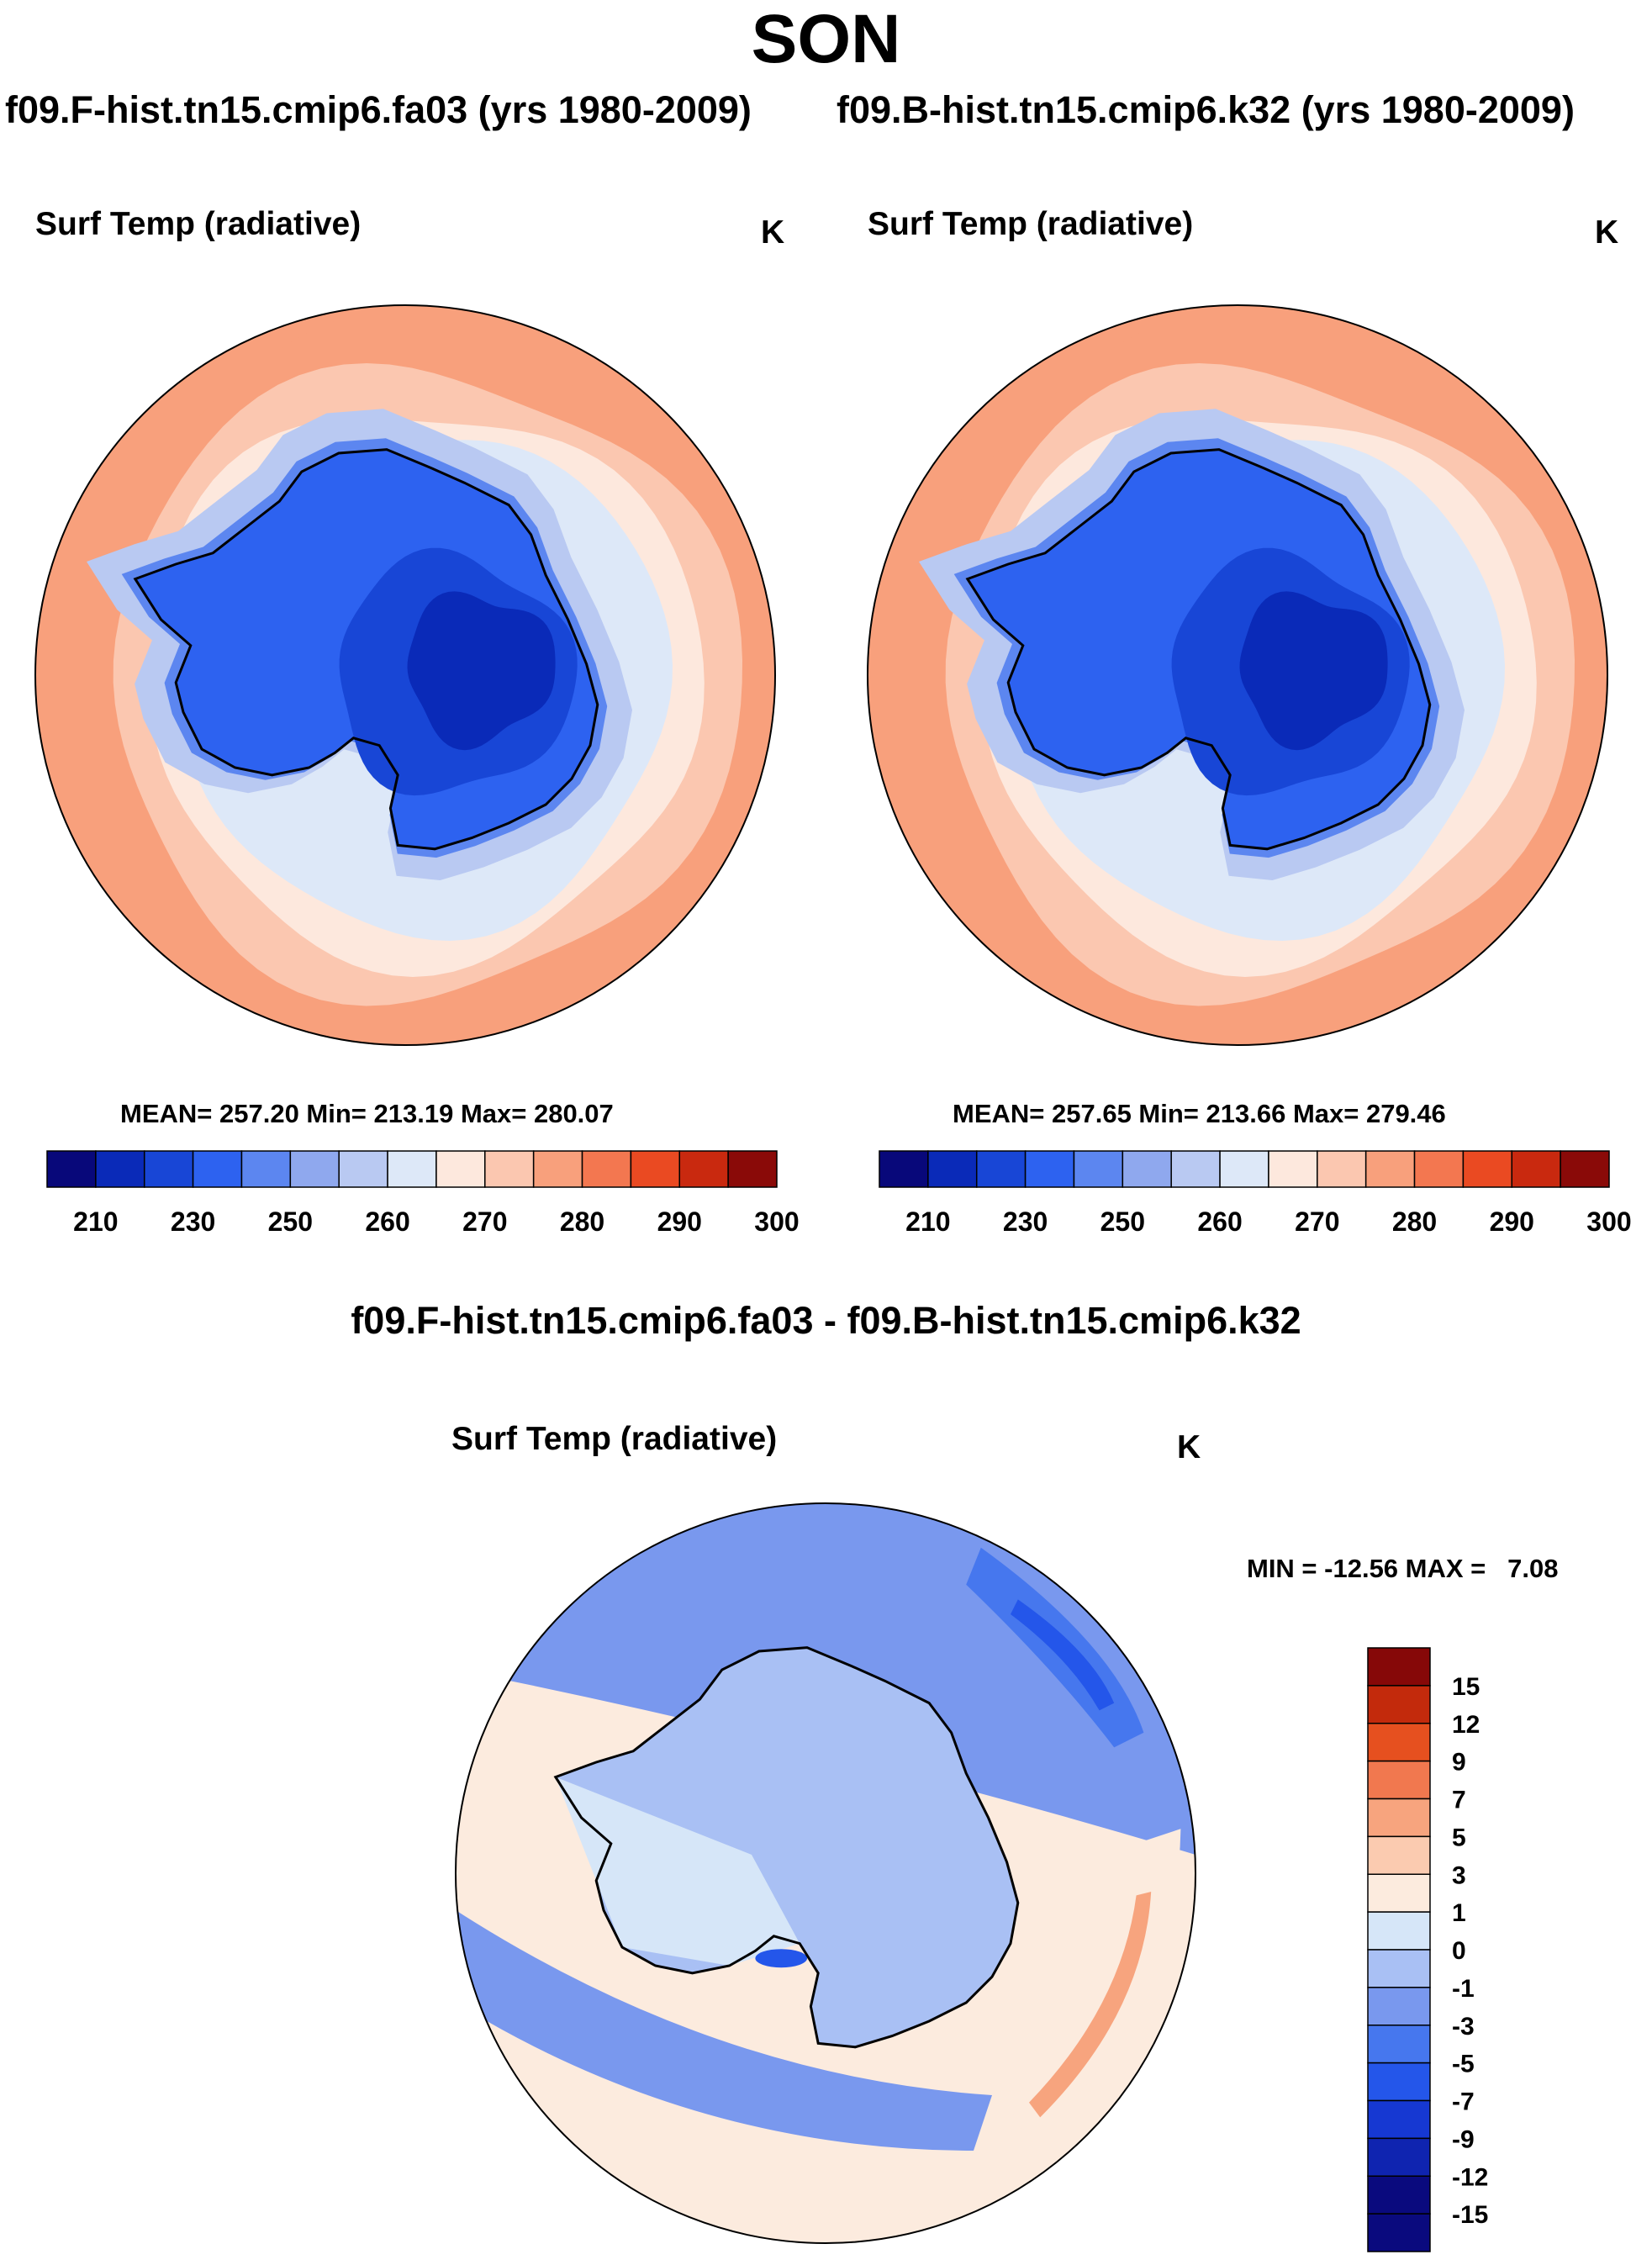 Image resolution: width=1652 pixels, height=2265 pixels. What do you see at coordinates (1466, 1687) in the screenshot?
I see `diff-colorbar-tick-label: 15` at bounding box center [1466, 1687].